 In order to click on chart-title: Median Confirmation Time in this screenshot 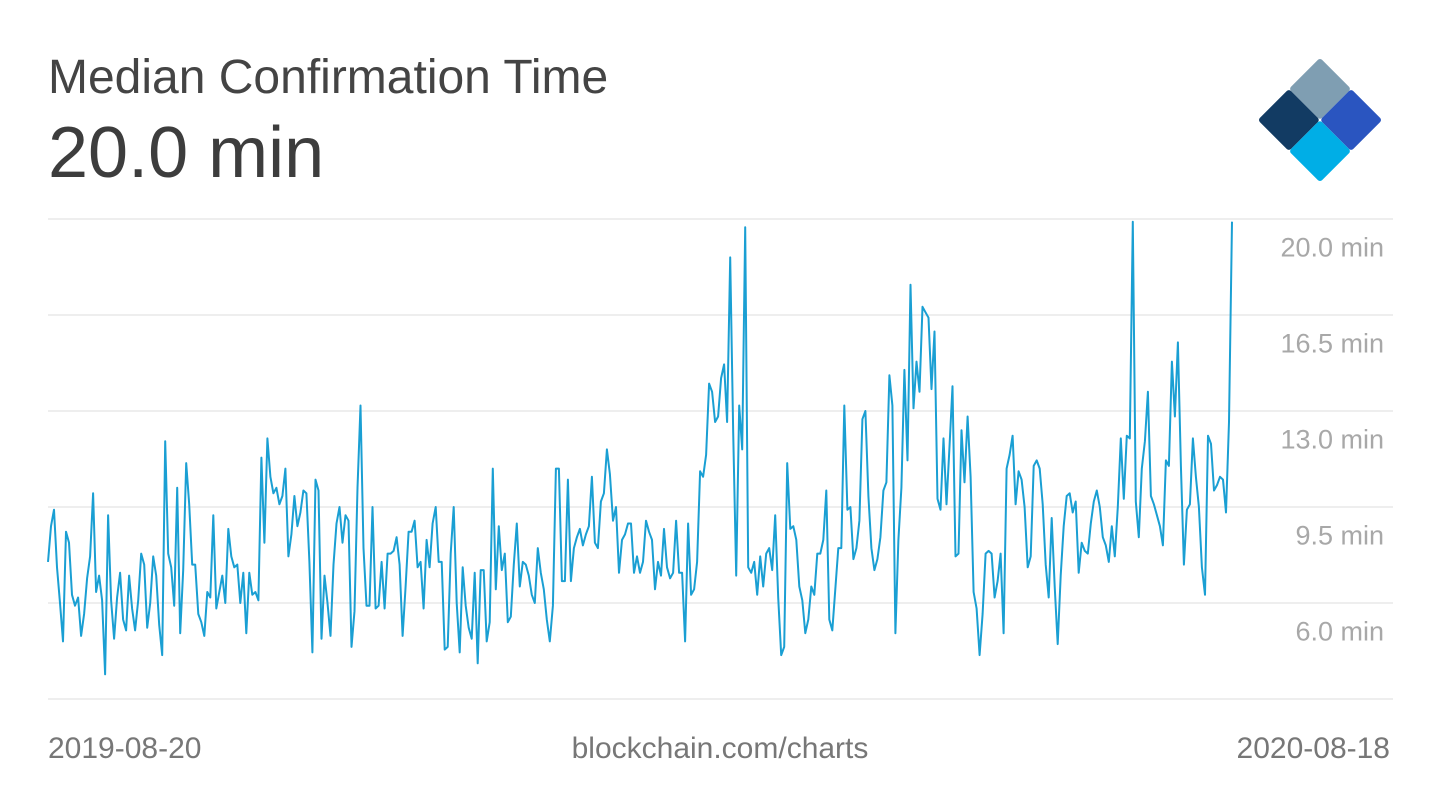, I will do `click(328, 77)`.